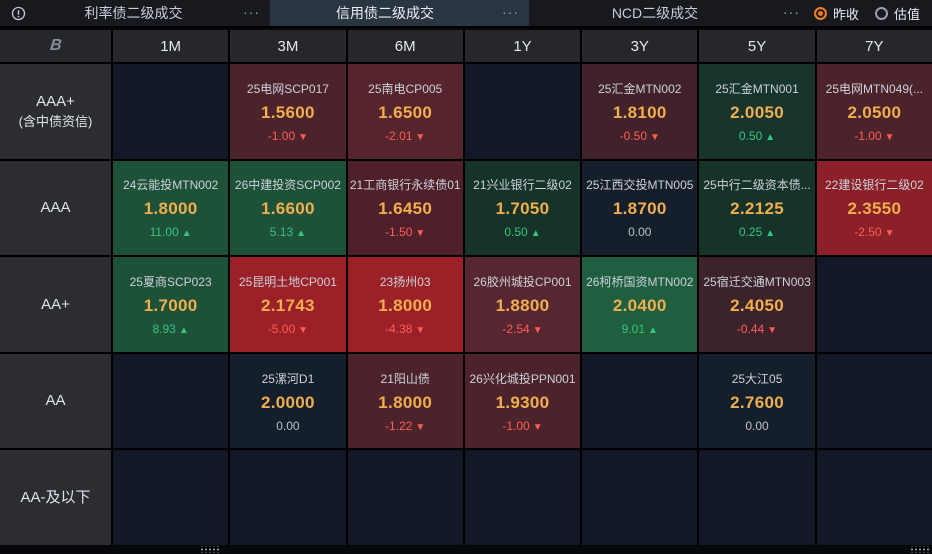 This screenshot has width=932, height=554. Describe the element at coordinates (874, 185) in the screenshot. I see `bond-name: 22建设银行二级02` at that location.